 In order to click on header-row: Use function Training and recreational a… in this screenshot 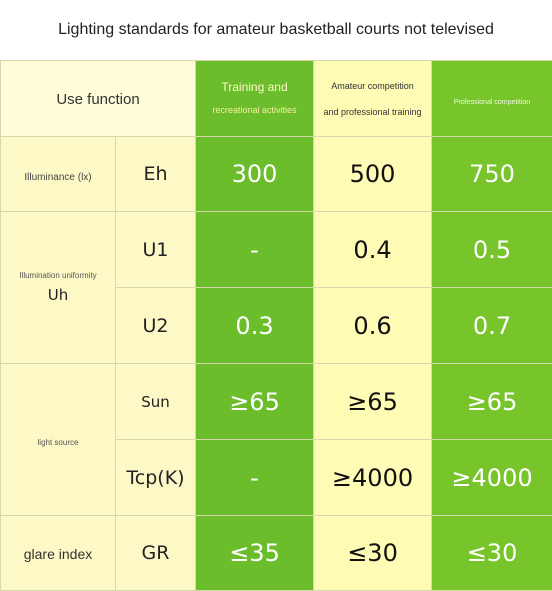, I will do `click(276, 99)`.